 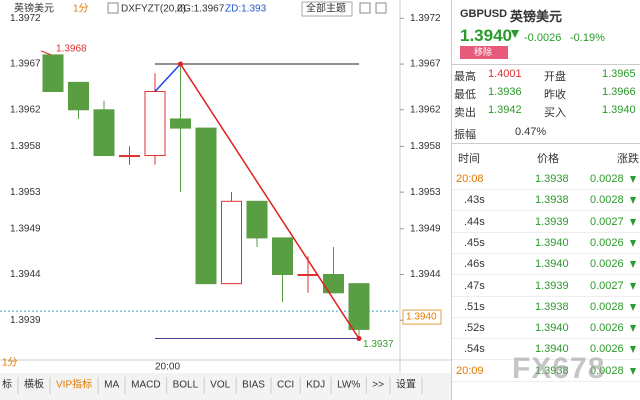 I want to click on toolbar-item: VOL, so click(x=220, y=385).